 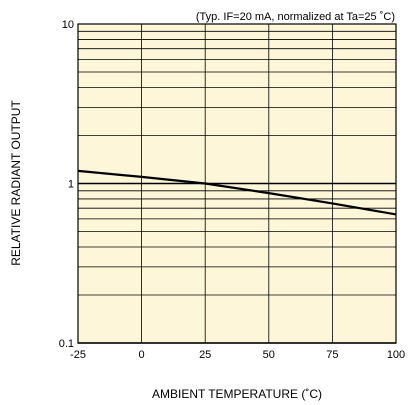 I want to click on x-tick-label: 100, so click(x=396, y=355).